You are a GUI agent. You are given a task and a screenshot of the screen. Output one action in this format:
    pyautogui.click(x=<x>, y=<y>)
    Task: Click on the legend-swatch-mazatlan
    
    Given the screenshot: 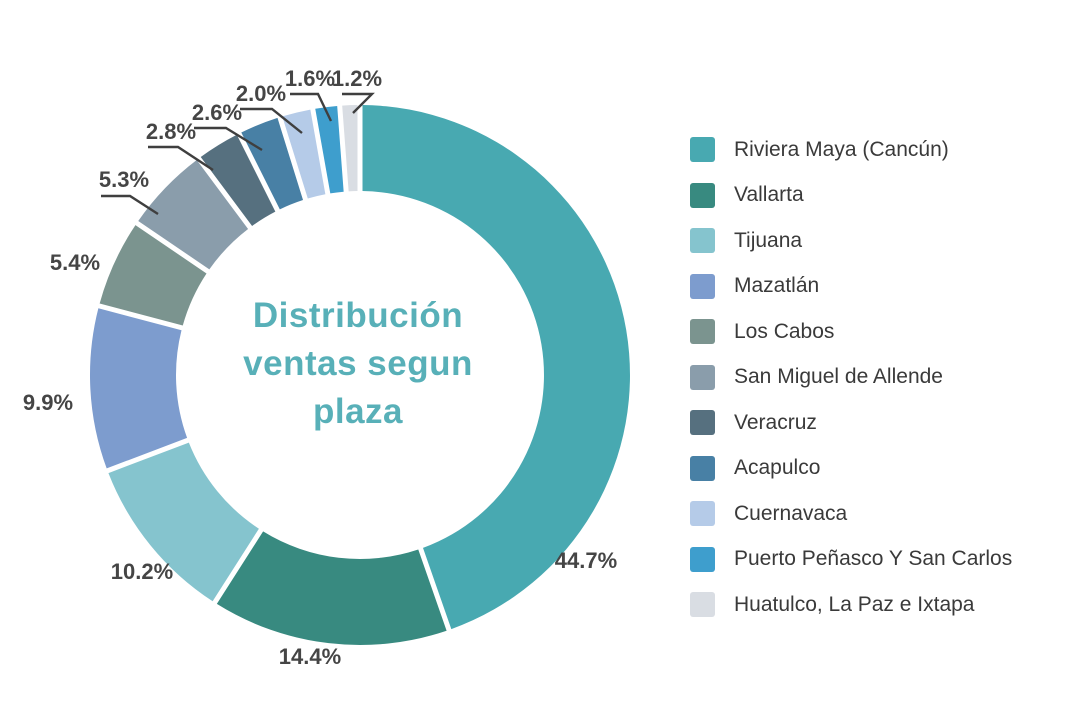 What is the action you would take?
    pyautogui.click(x=702, y=286)
    